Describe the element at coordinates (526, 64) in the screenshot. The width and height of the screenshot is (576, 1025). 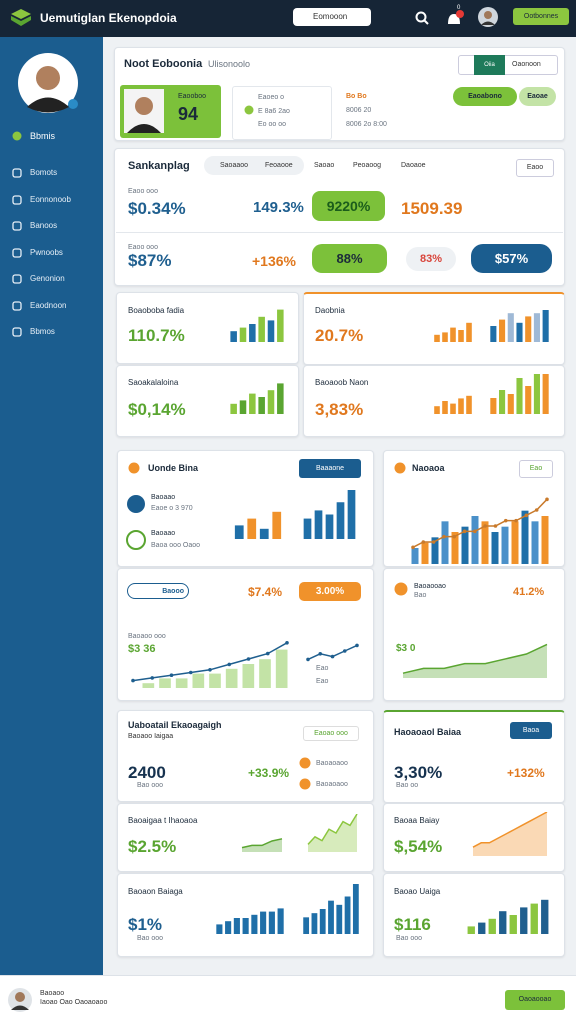
I see `tab: Oaonoon` at that location.